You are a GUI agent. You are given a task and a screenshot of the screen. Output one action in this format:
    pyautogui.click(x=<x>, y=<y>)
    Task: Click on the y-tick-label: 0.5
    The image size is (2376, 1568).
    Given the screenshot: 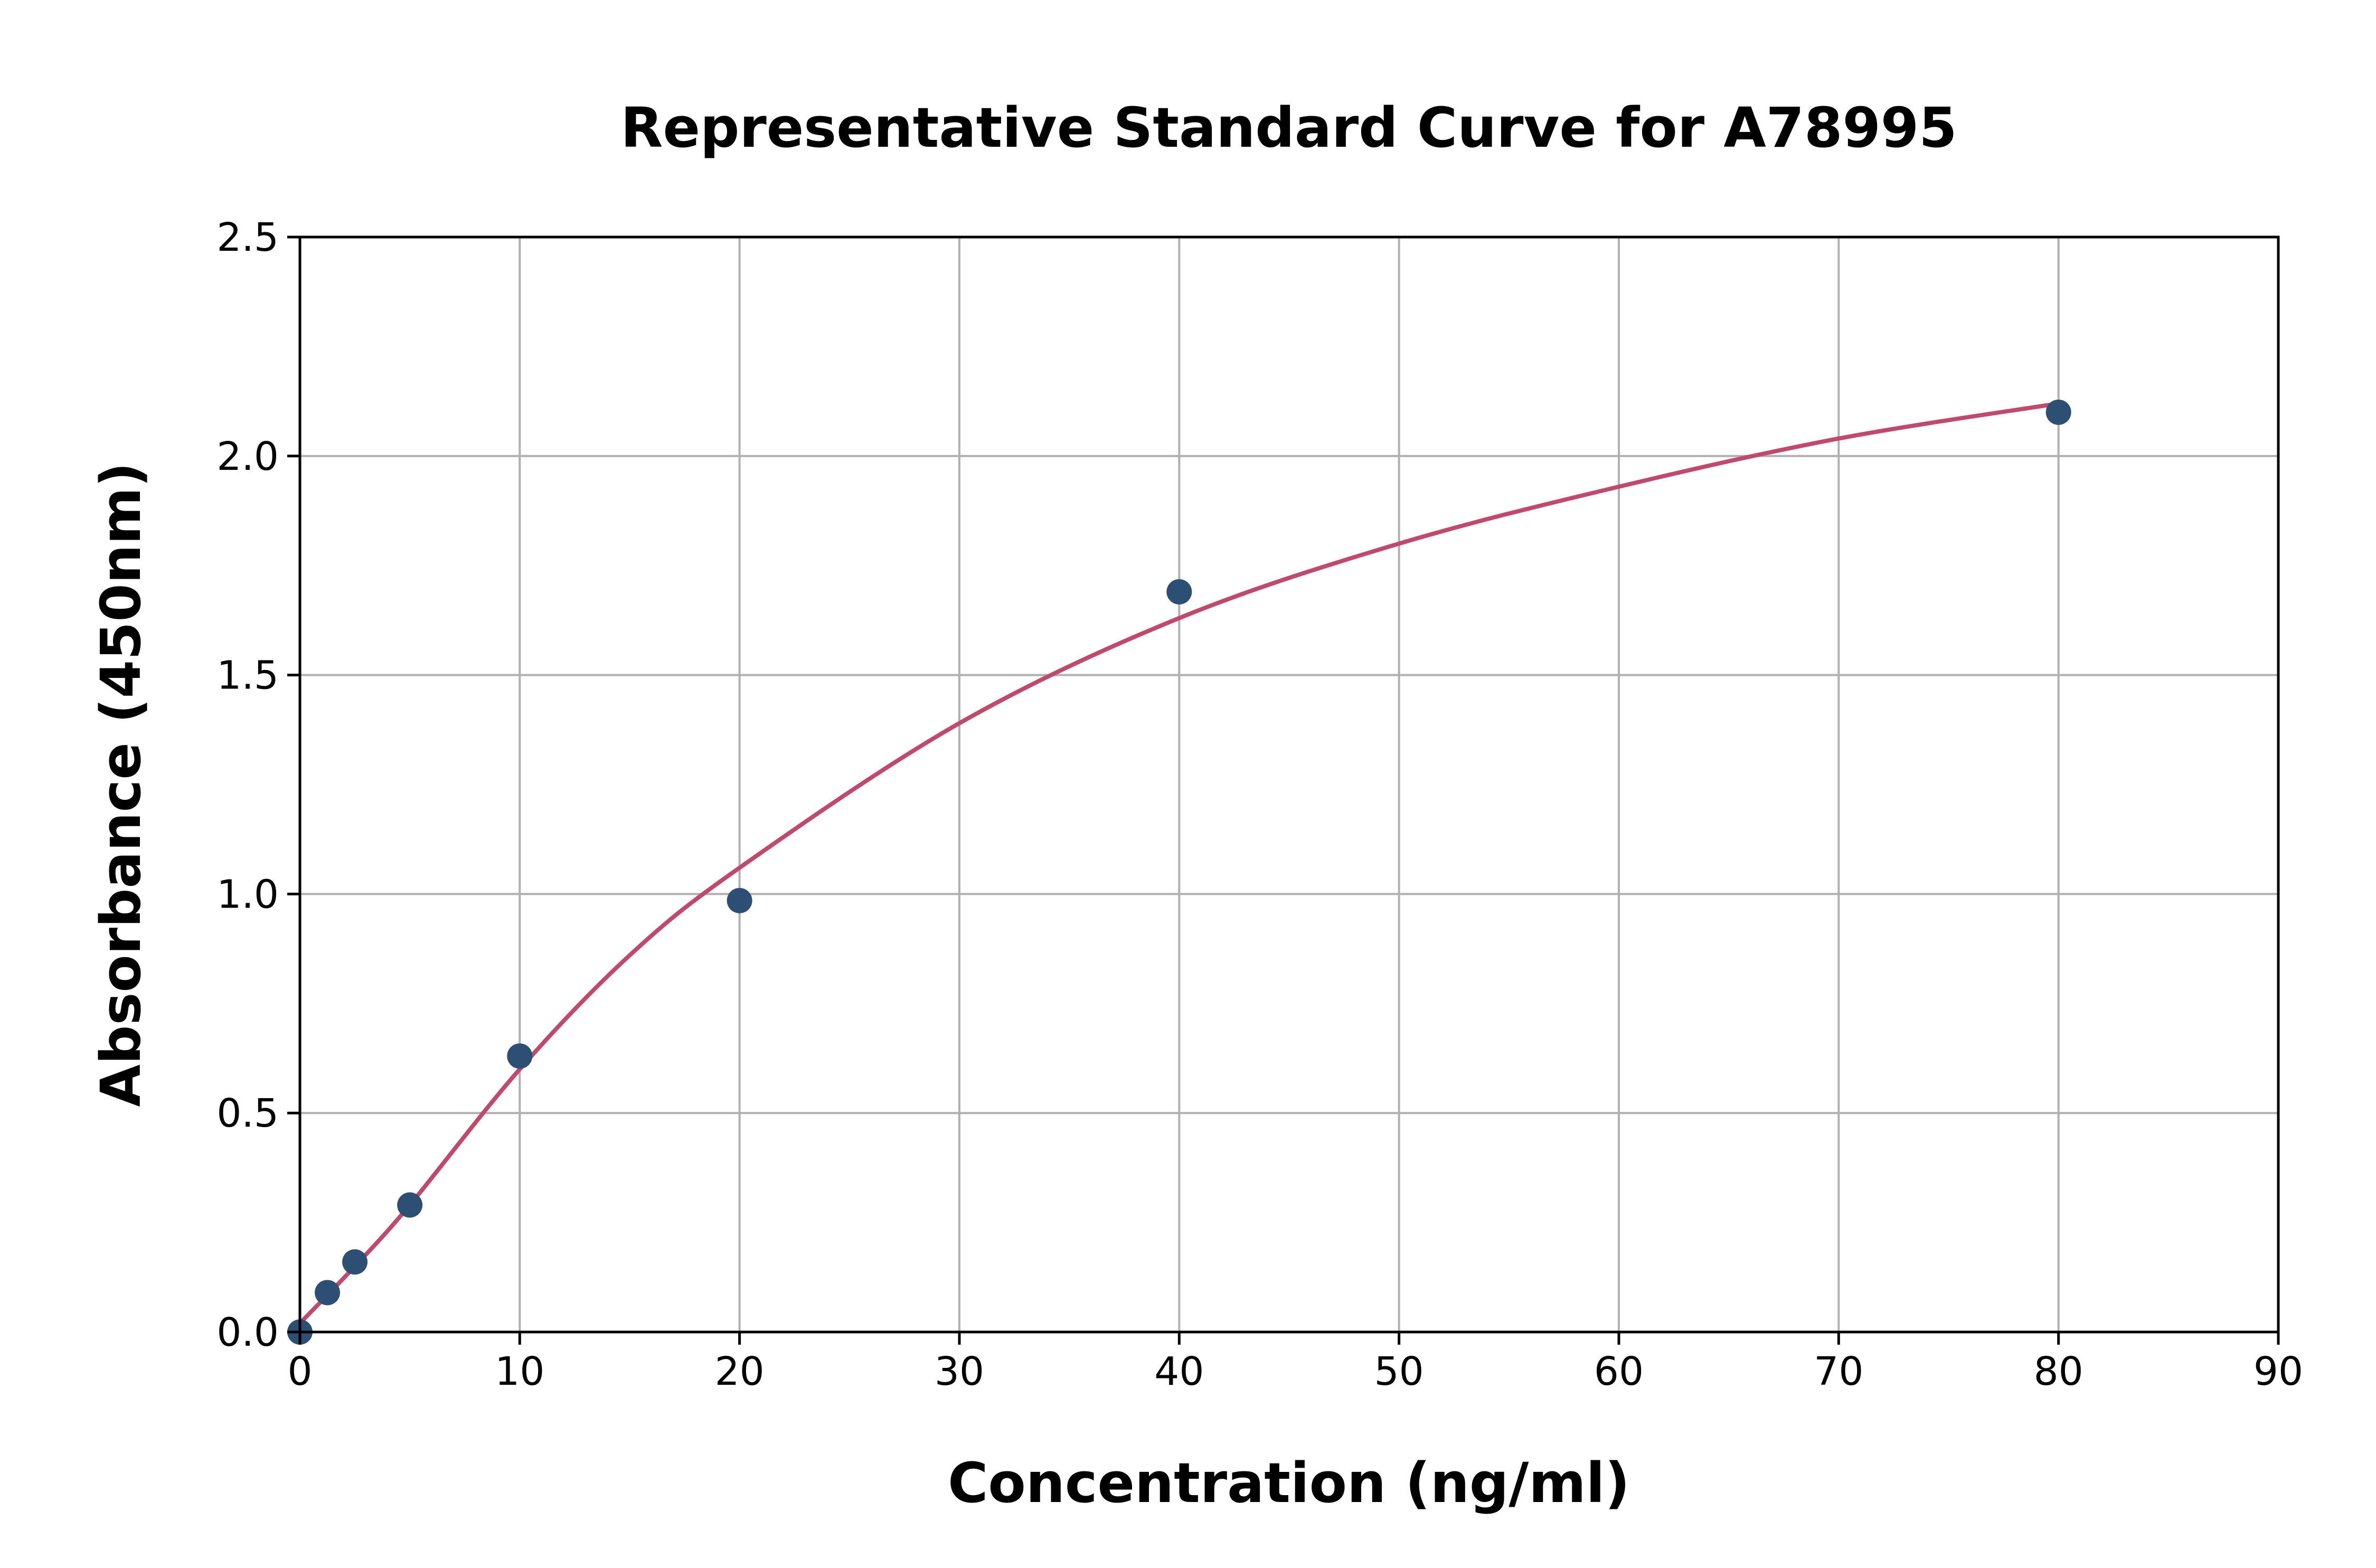 What is the action you would take?
    pyautogui.click(x=247, y=1114)
    